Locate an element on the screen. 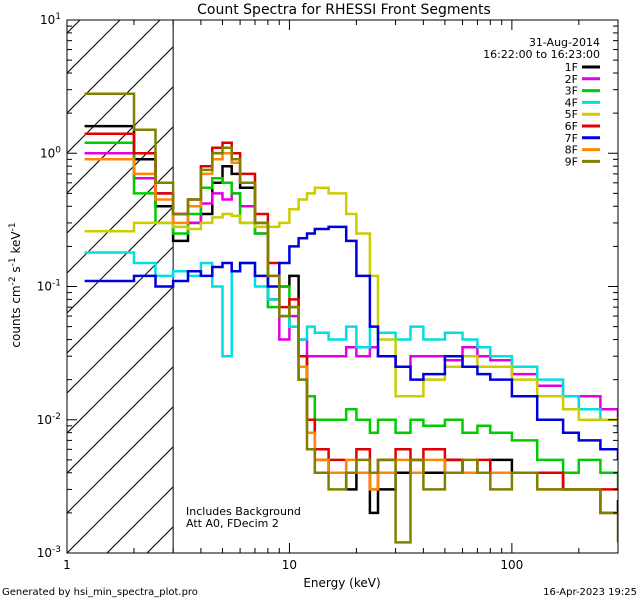  legend-label-4F: 4F is located at coordinates (571, 102).